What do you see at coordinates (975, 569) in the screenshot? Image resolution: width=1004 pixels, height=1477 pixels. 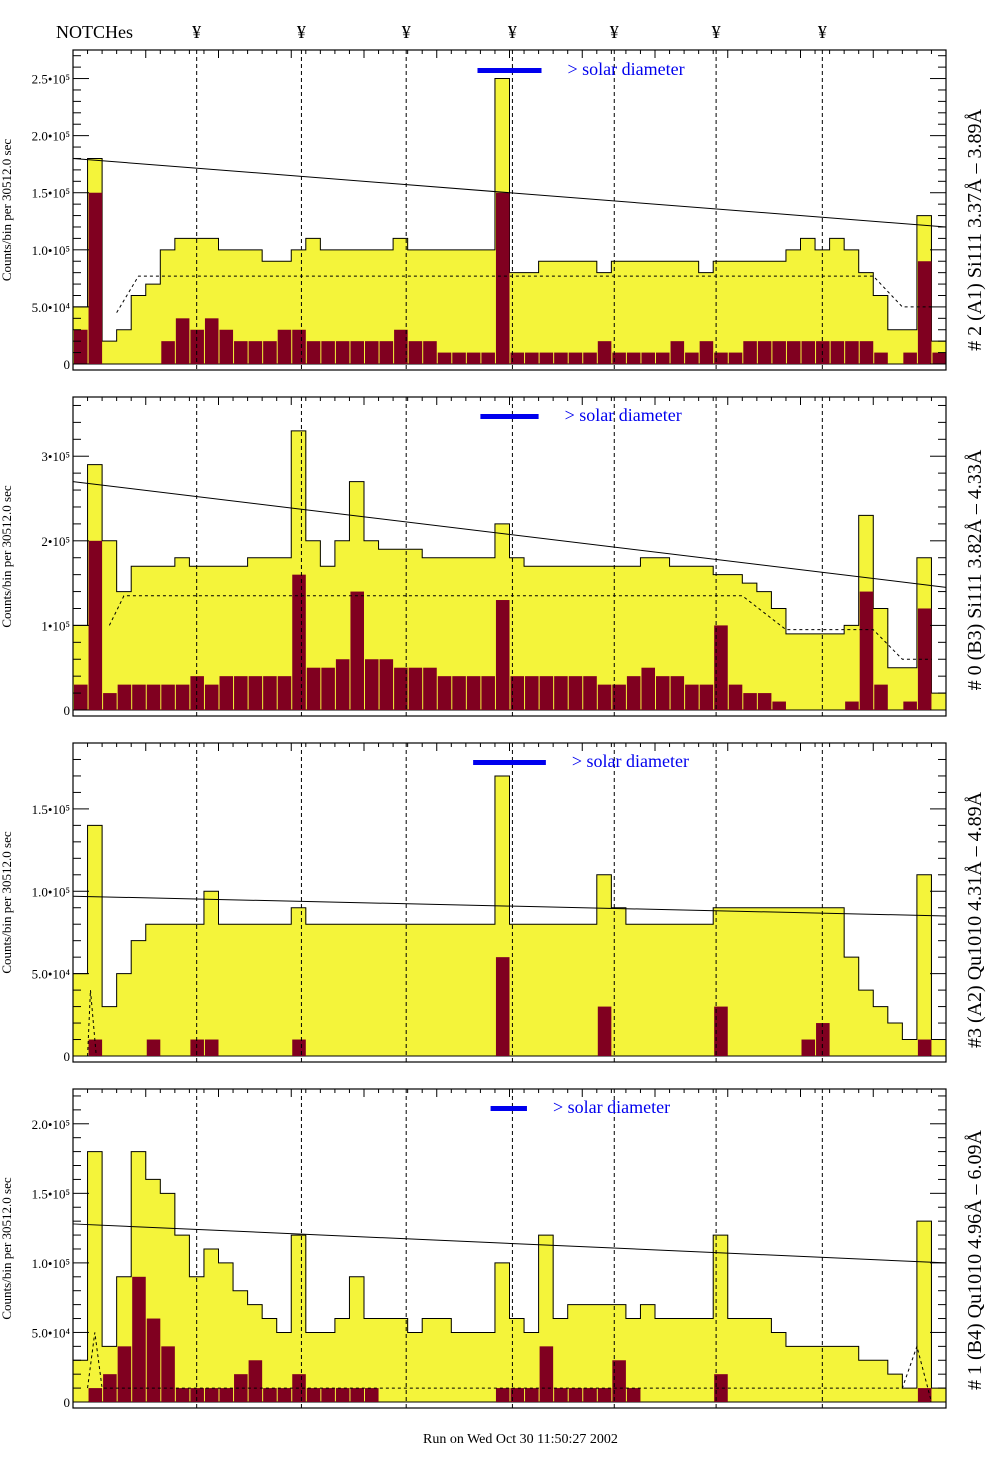 I see `panel-title: # 0 (B3) Si111 3.82Å – 4.33Å` at bounding box center [975, 569].